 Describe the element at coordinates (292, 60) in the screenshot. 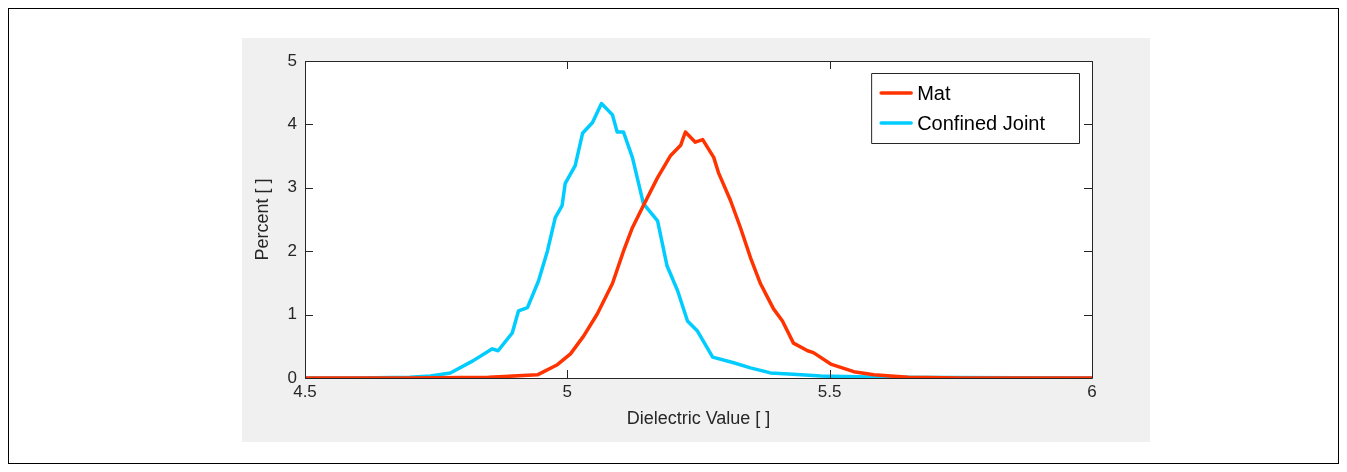

I see `y-tick-label: 5` at that location.